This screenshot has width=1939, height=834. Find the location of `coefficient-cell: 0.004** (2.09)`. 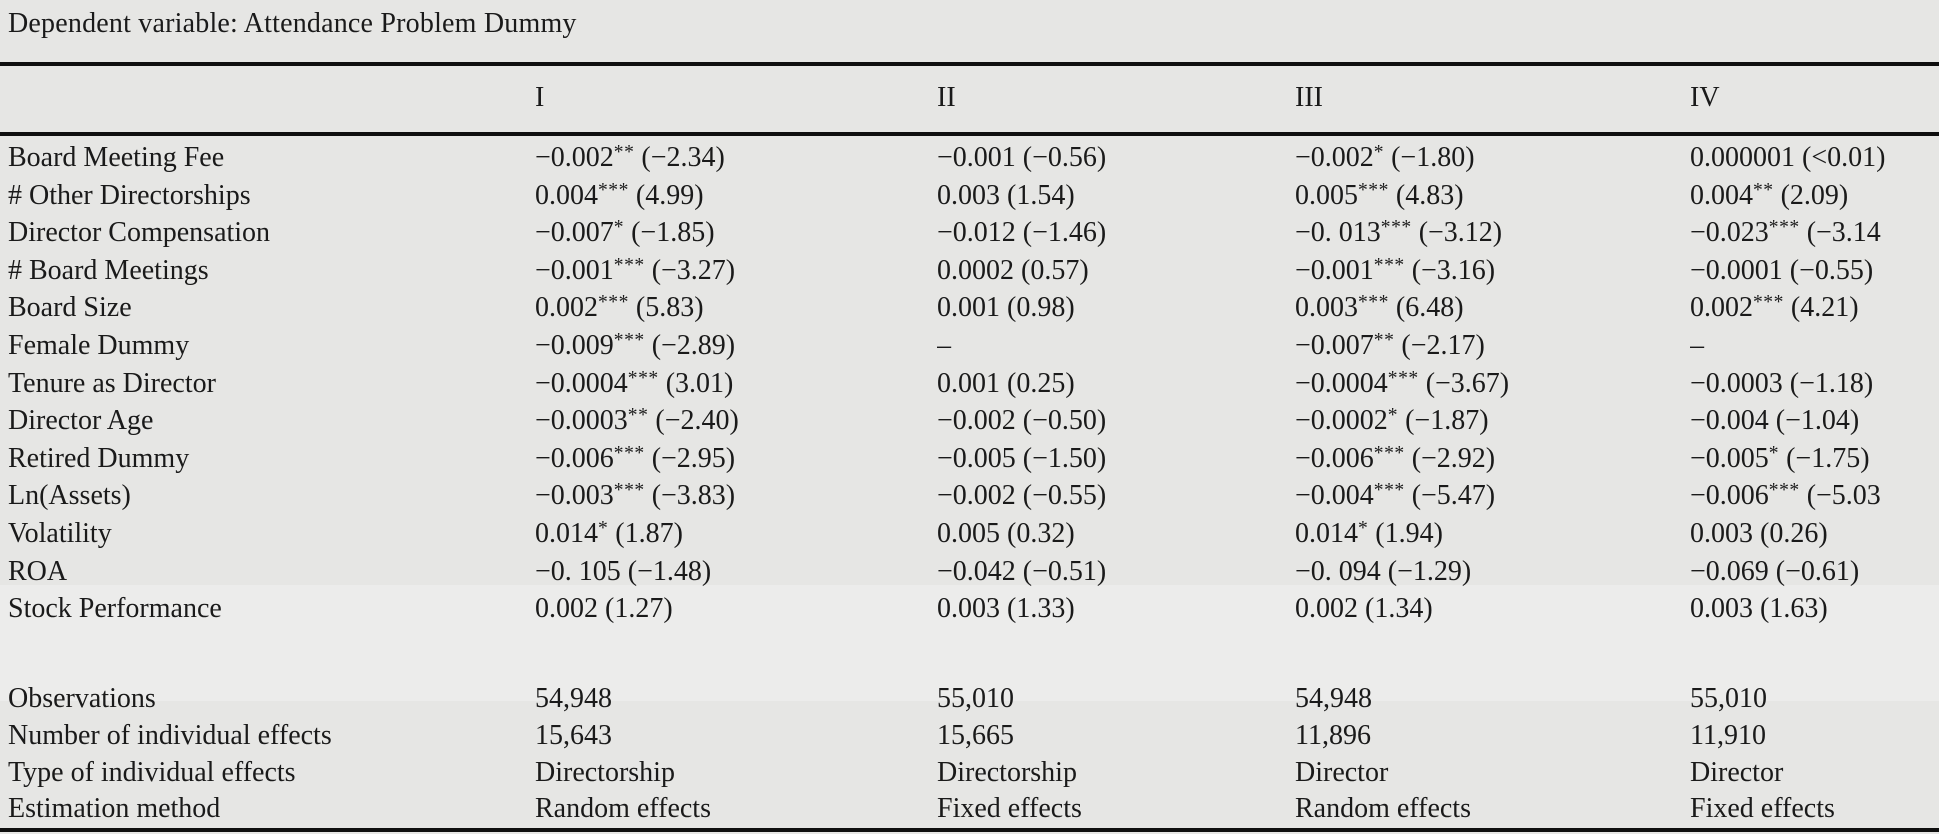

coefficient-cell: 0.004** (2.09) is located at coordinates (1769, 195).